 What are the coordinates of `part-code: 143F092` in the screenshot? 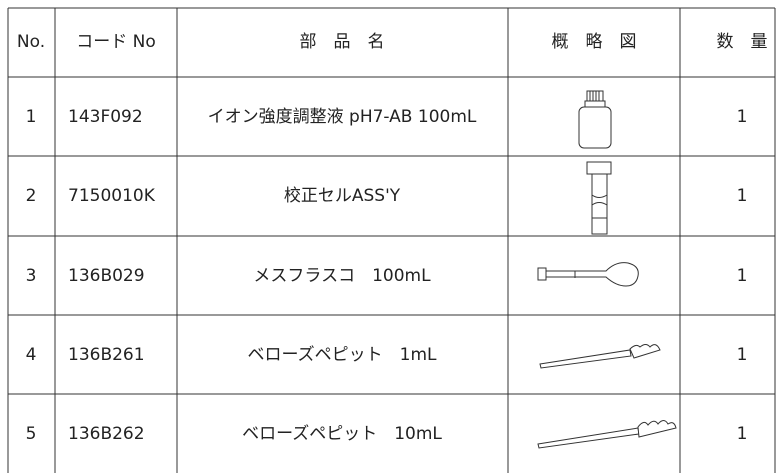 It's located at (105, 117).